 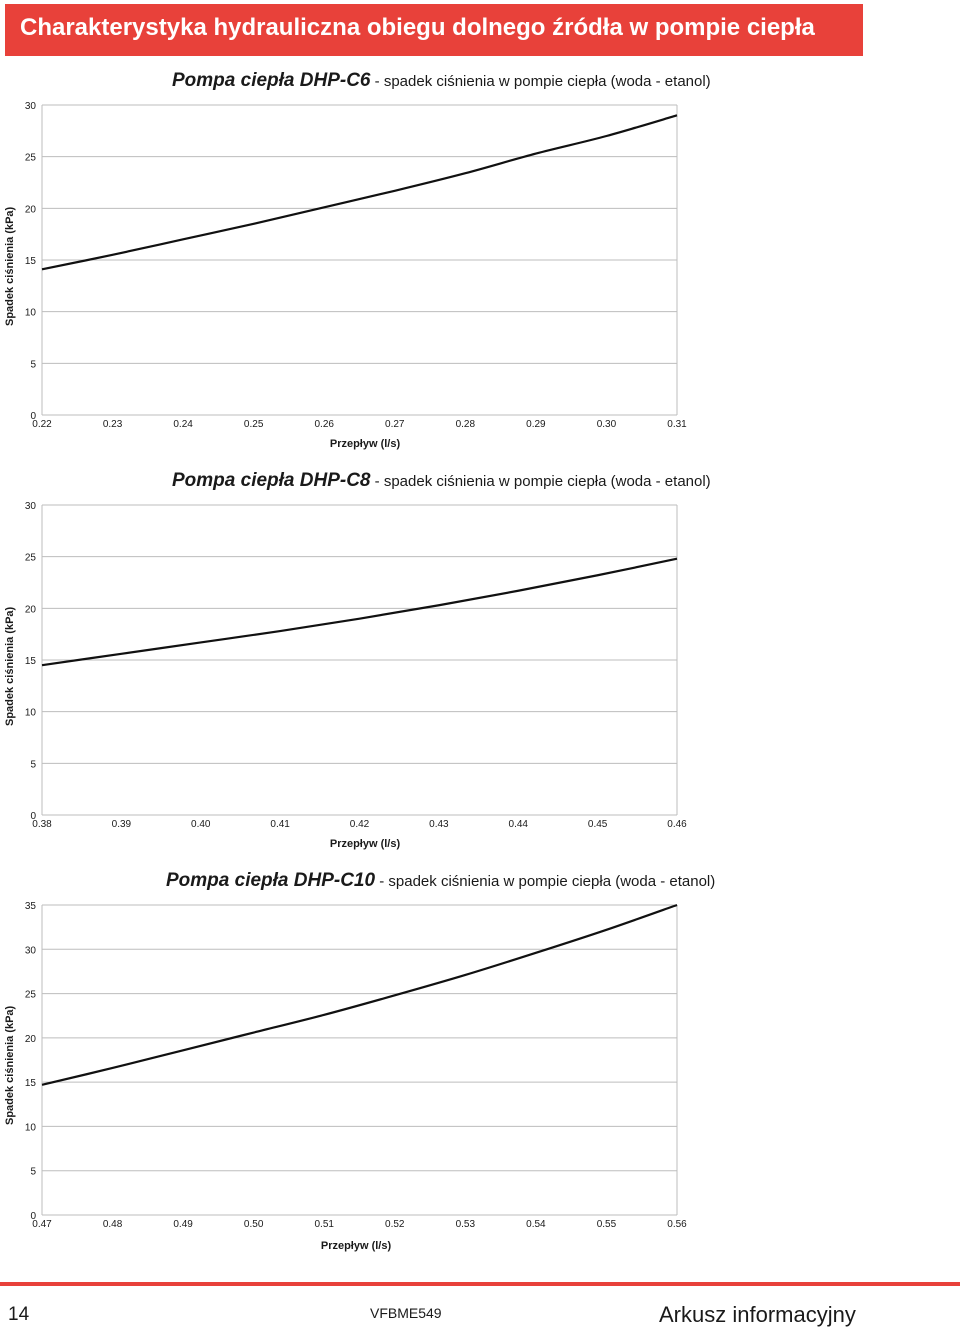 I want to click on footer-divider, so click(x=480, y=1284).